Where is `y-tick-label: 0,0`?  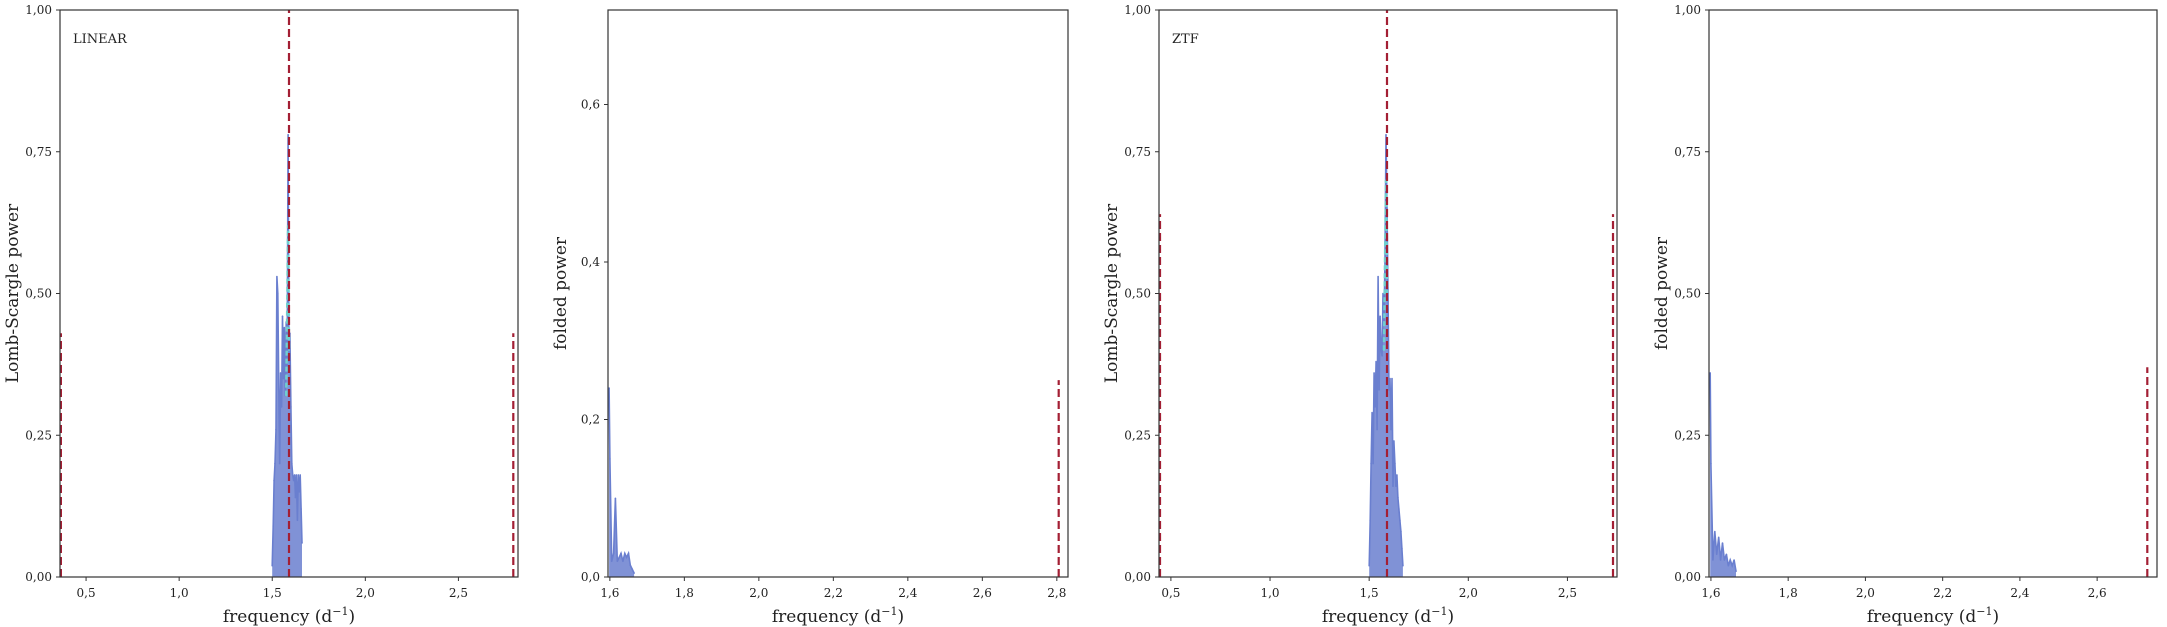 y-tick-label: 0,0 is located at coordinates (590, 577).